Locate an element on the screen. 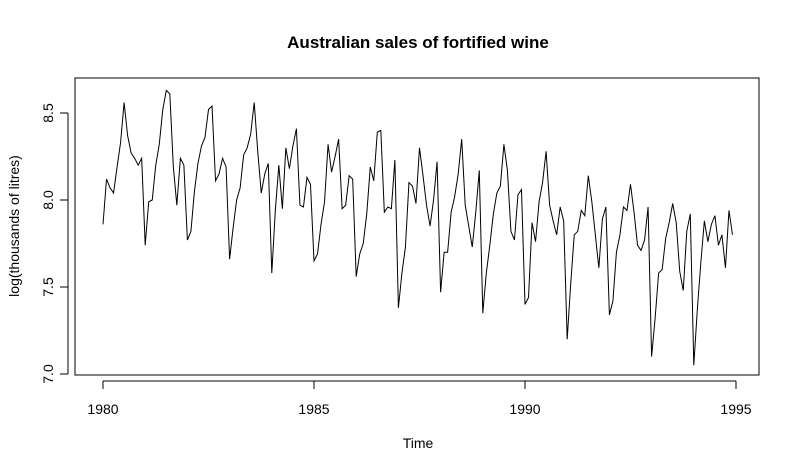 The image size is (800, 473). x-tick-label: 1990 is located at coordinates (524, 409).